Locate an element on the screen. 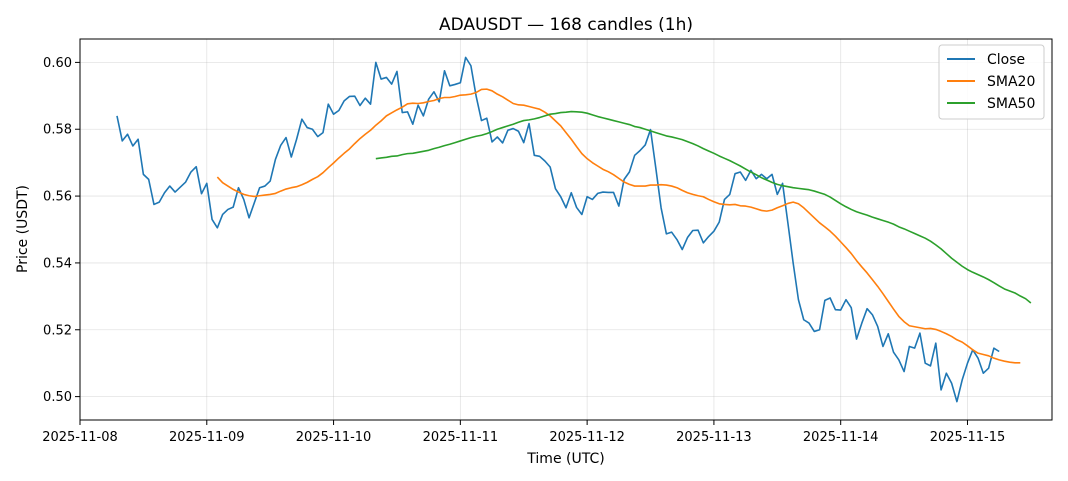 Image resolution: width=1068 pixels, height=481 pixels. x-tick-label: 2025-11-11 is located at coordinates (461, 437).